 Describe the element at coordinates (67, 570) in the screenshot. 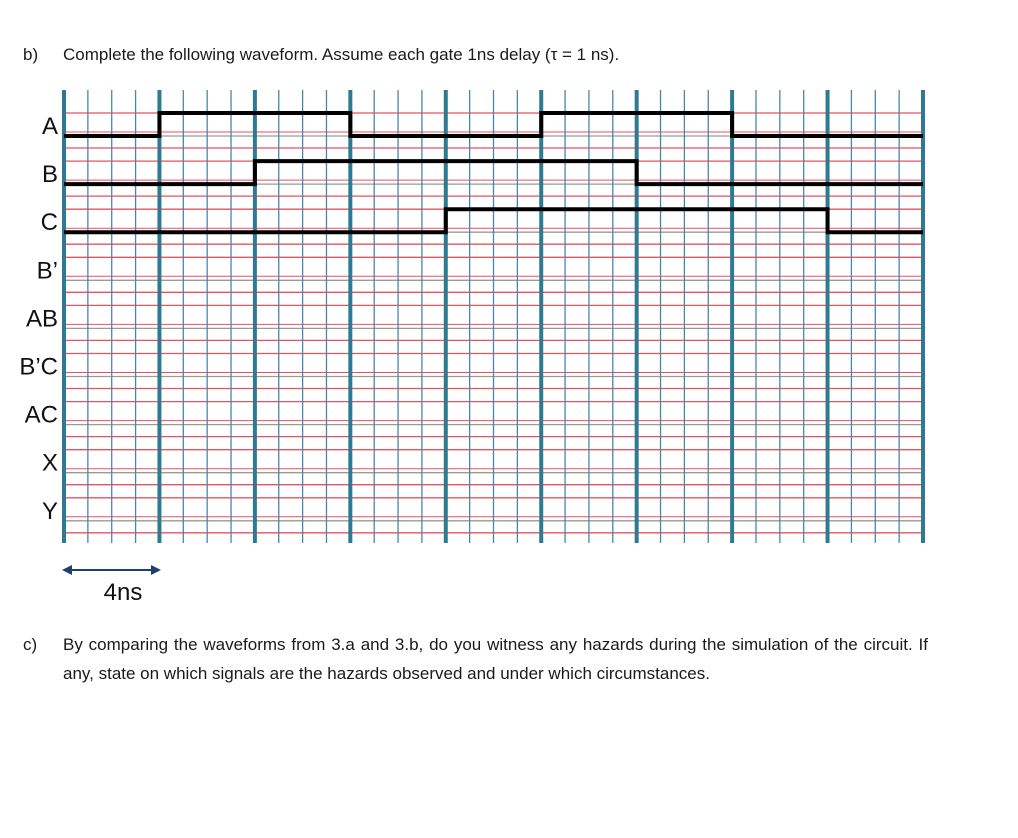

I see `scale-arrow-left-icon` at that location.